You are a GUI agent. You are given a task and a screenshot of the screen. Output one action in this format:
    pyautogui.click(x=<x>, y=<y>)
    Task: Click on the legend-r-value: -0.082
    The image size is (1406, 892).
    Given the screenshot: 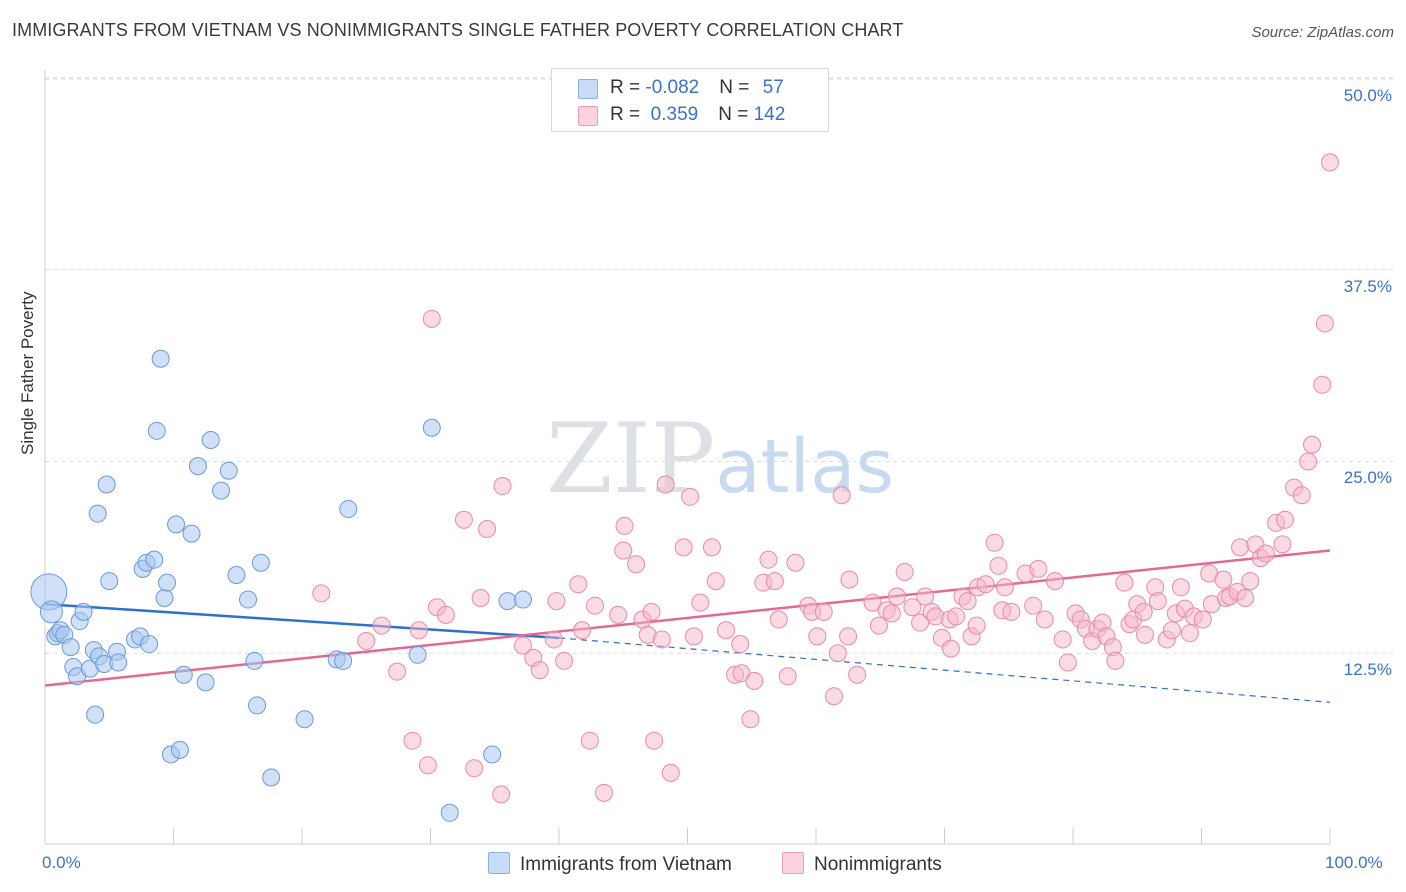 What is the action you would take?
    pyautogui.click(x=672, y=87)
    